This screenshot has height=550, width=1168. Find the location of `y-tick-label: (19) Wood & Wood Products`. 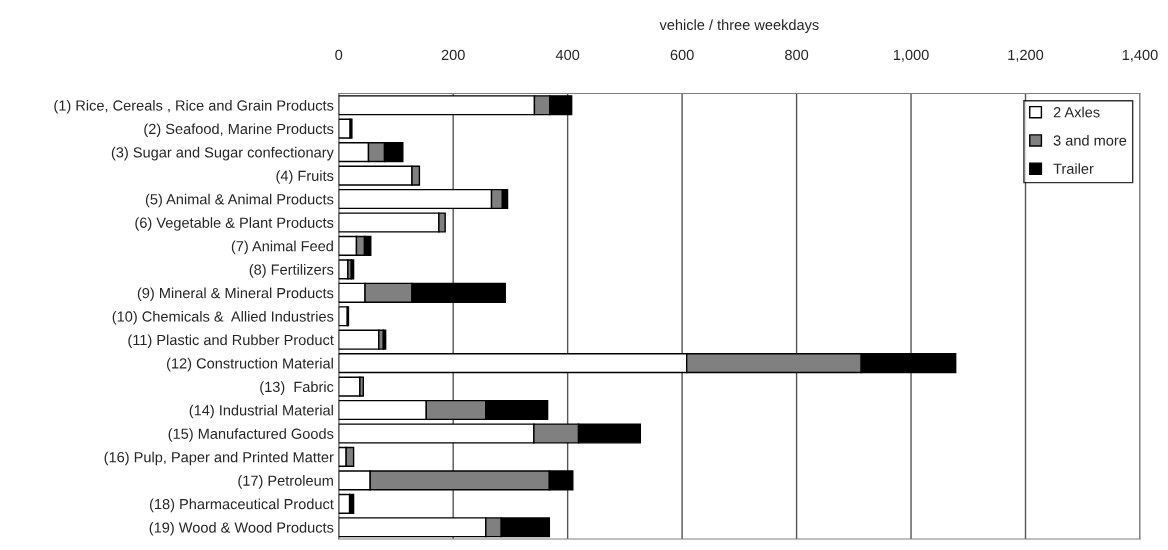

y-tick-label: (19) Wood & Wood Products is located at coordinates (241, 528).